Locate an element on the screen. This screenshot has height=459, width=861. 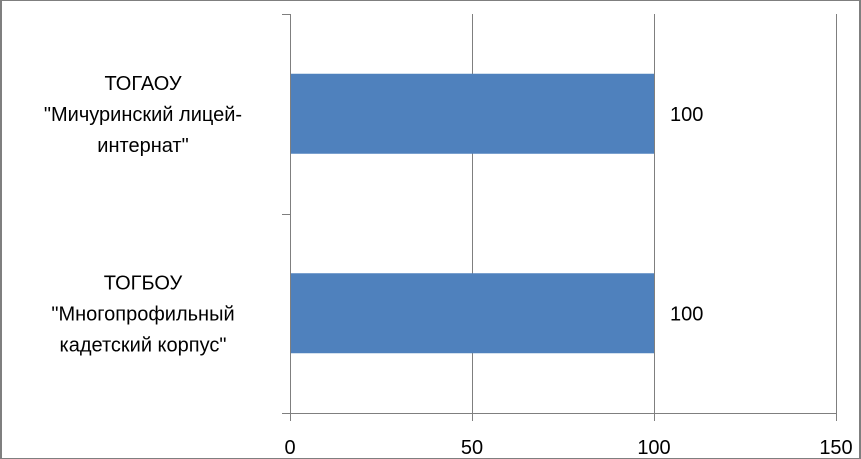
category-label-1: ТОГАОУ "Мичуринский лицей-интернат" is located at coordinates (143, 115).